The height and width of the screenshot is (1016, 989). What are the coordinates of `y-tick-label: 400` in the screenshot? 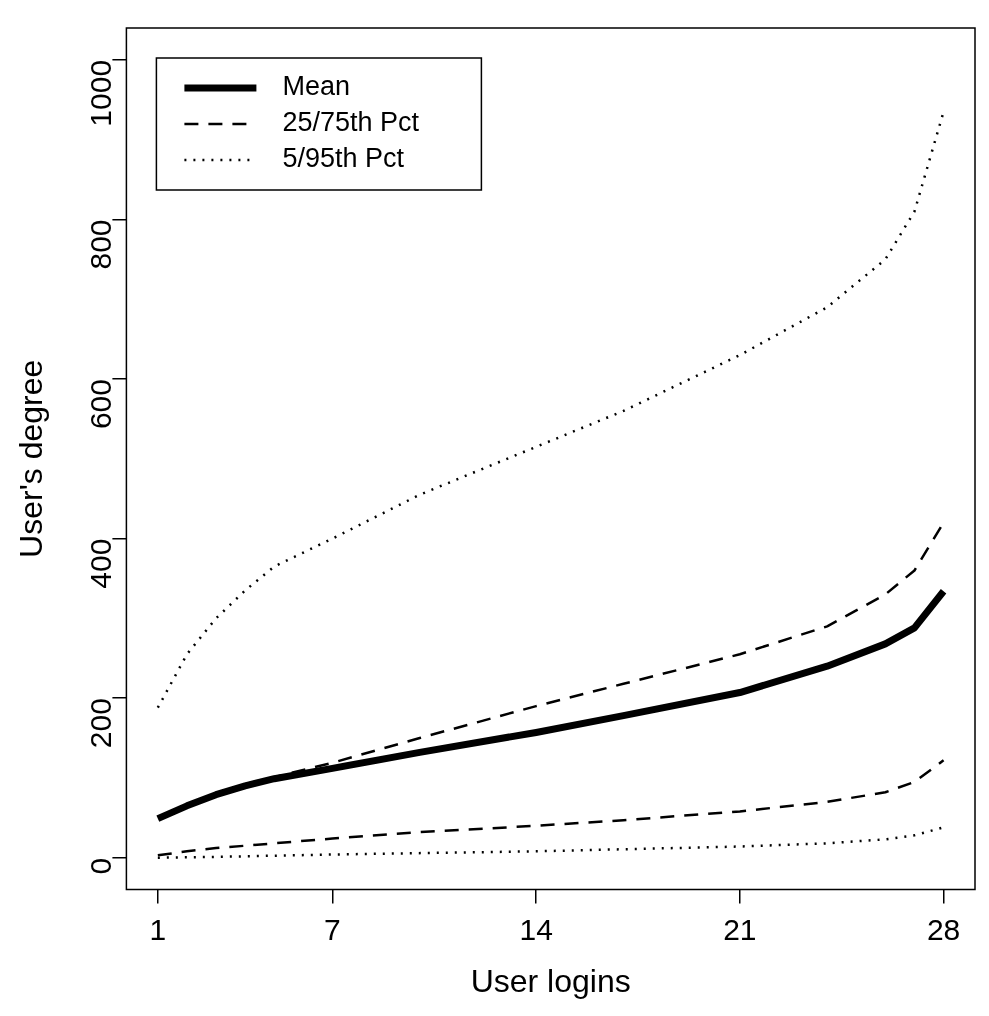 It's located at (100, 563).